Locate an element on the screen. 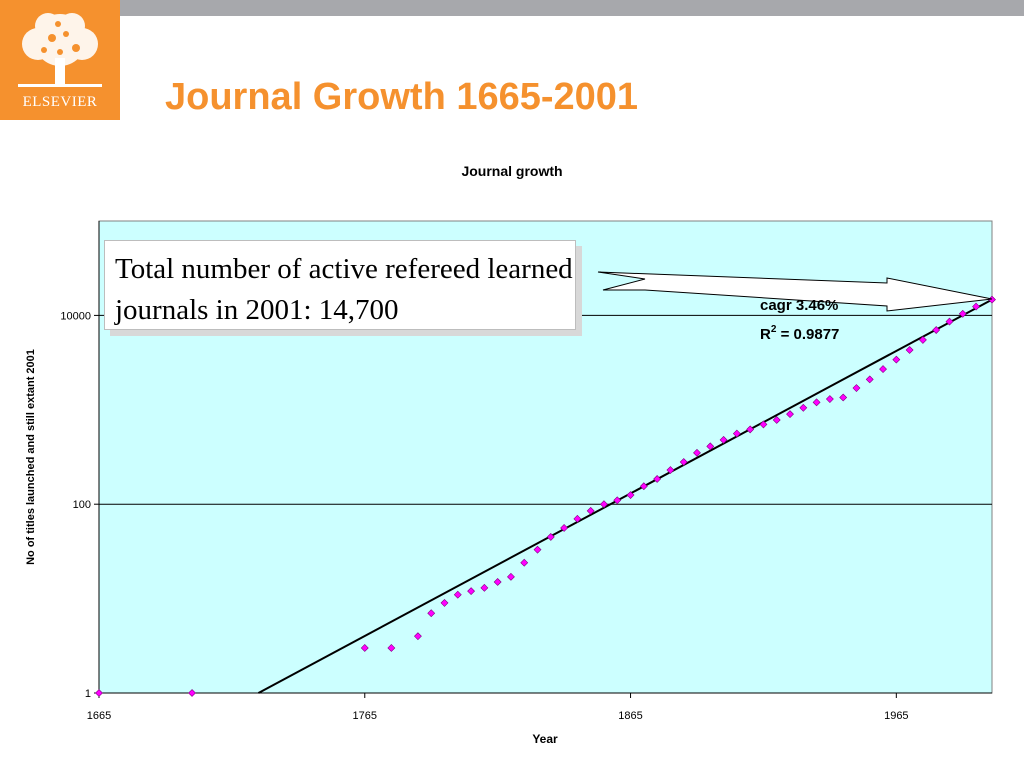 The image size is (1024, 768). arrow-icon is located at coordinates (795, 291).